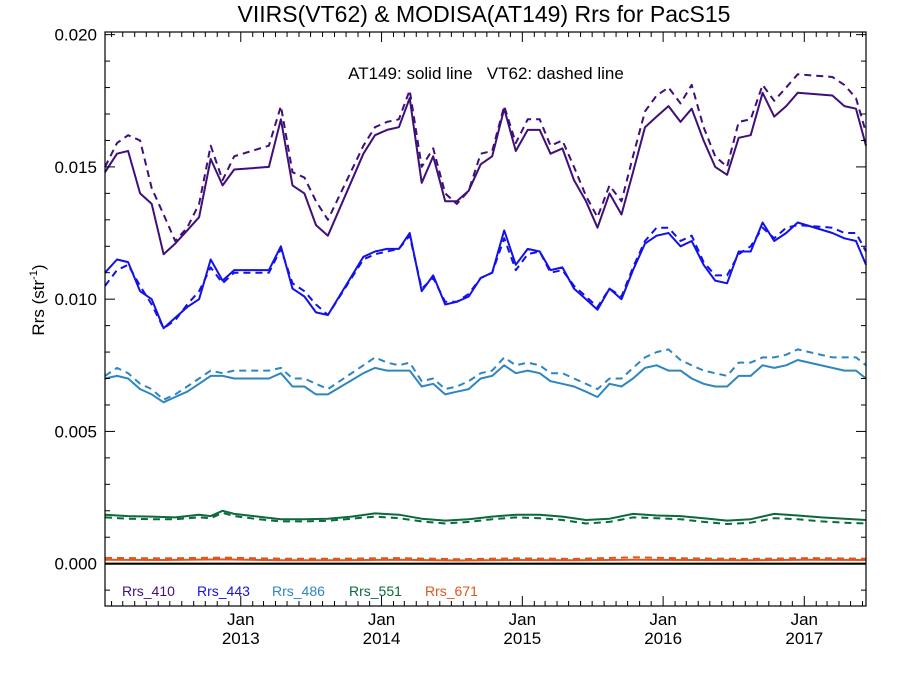 The height and width of the screenshot is (675, 900). I want to click on legend-label-rrs-671: Rrs_671, so click(451, 591).